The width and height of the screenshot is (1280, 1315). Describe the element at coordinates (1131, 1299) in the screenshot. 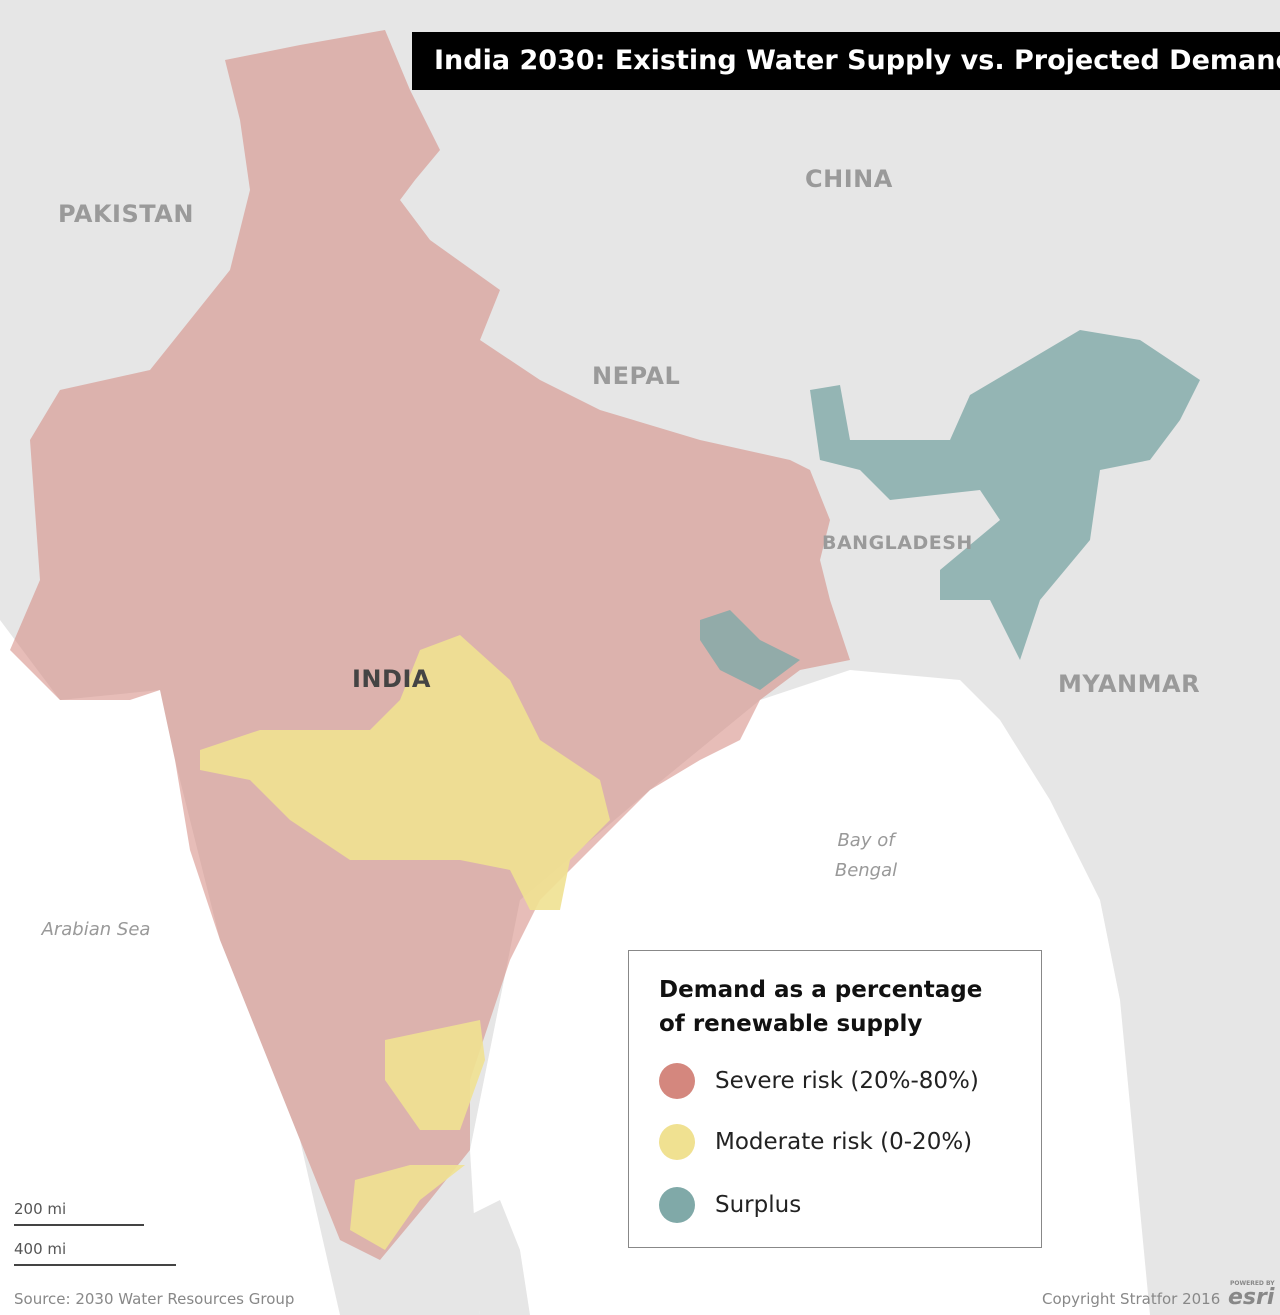

I see `copyright: Copyright Stratfor 2016` at that location.